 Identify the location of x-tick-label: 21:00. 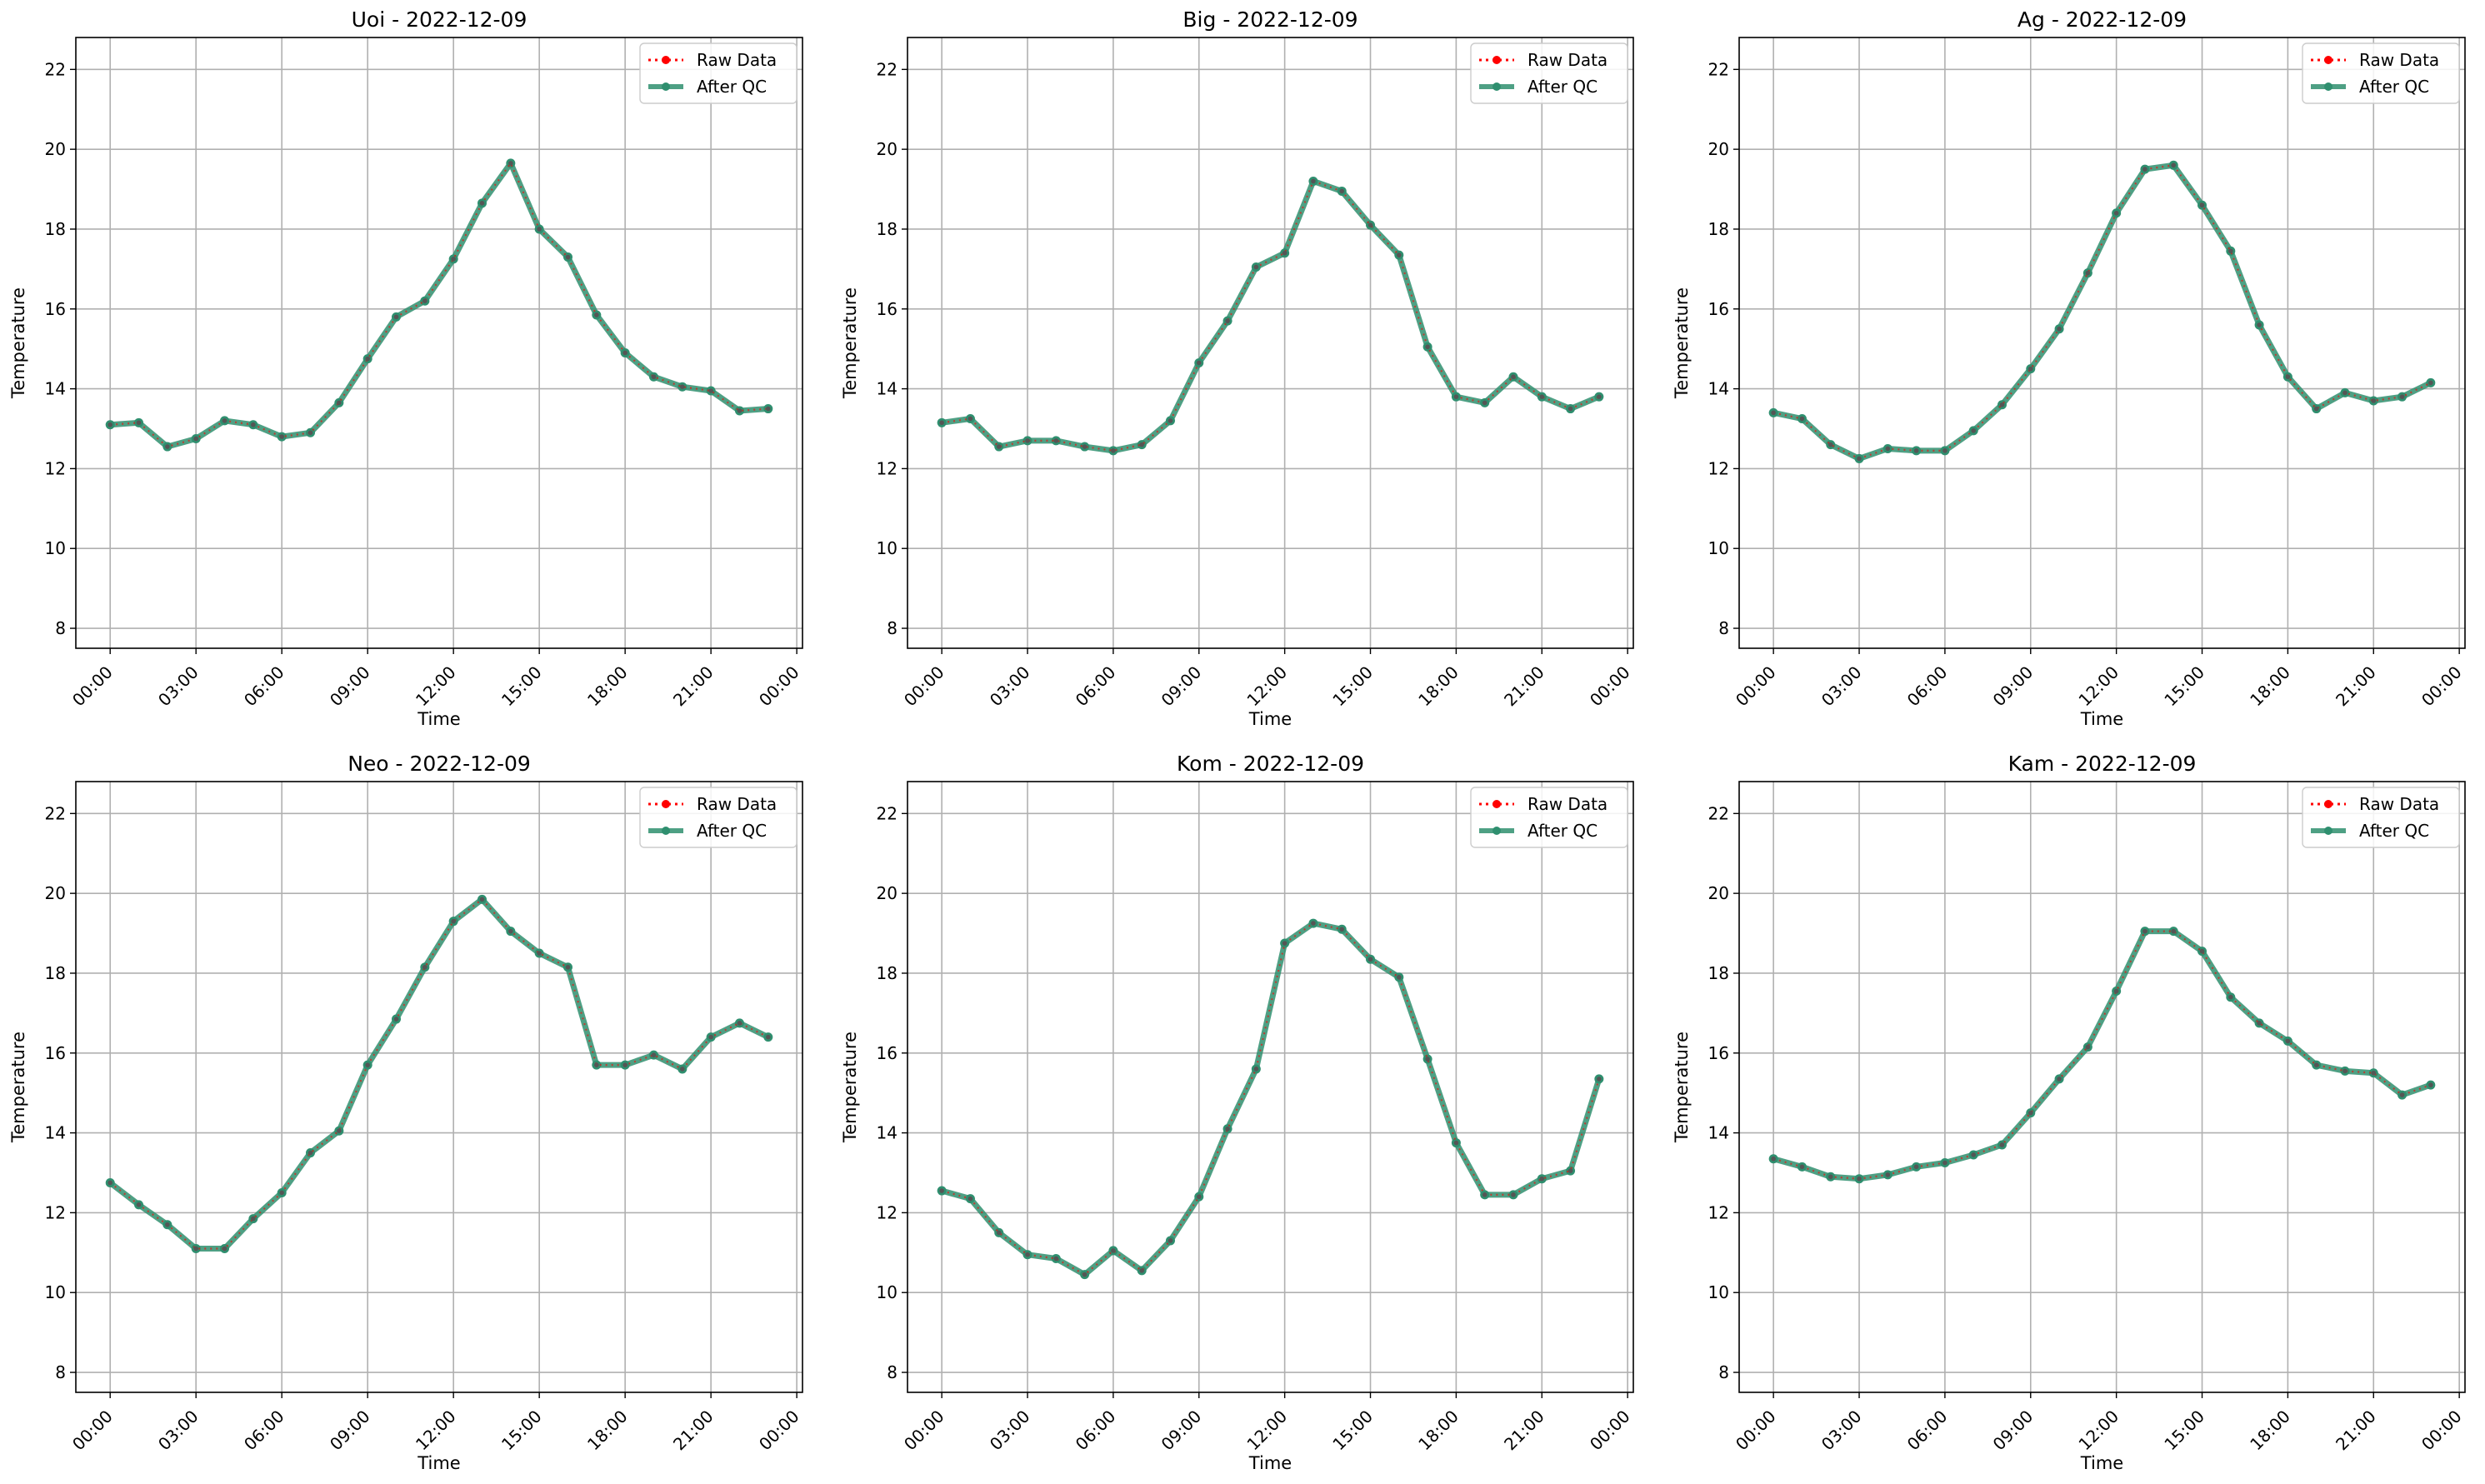
(1524, 1431).